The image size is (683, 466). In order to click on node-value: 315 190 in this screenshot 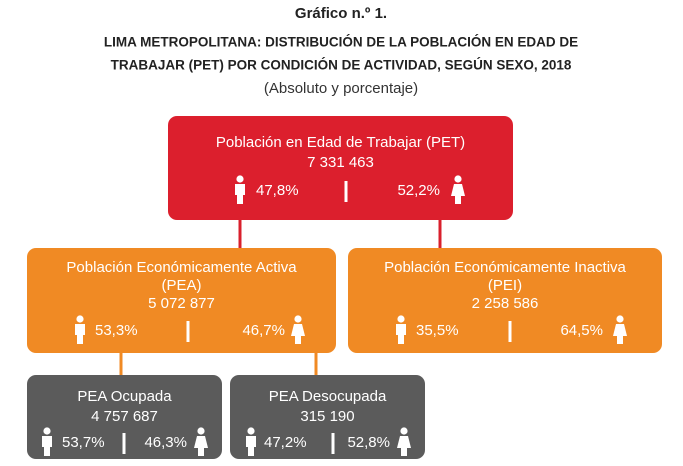, I will do `click(327, 416)`.